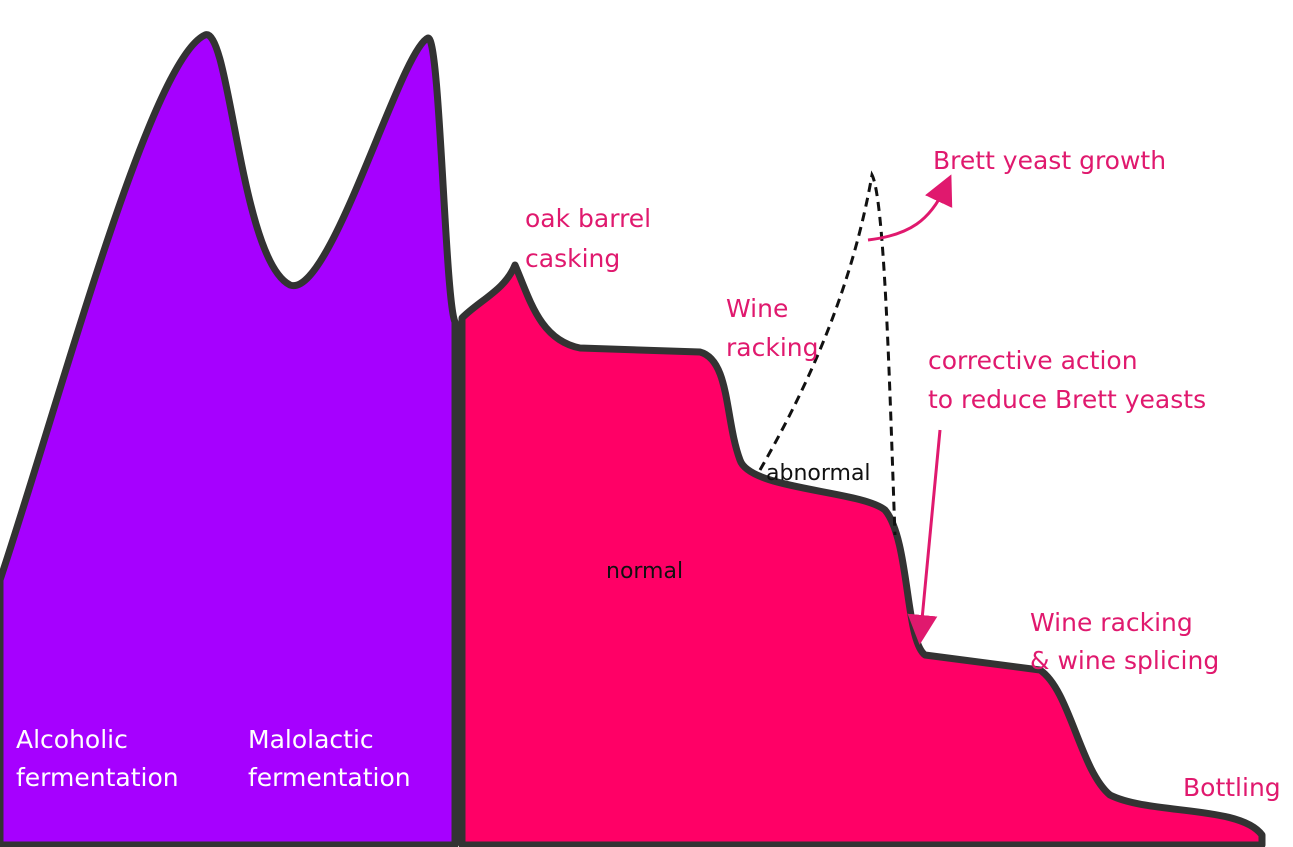  Describe the element at coordinates (910, 208) in the screenshot. I see `growth-arrow` at that location.